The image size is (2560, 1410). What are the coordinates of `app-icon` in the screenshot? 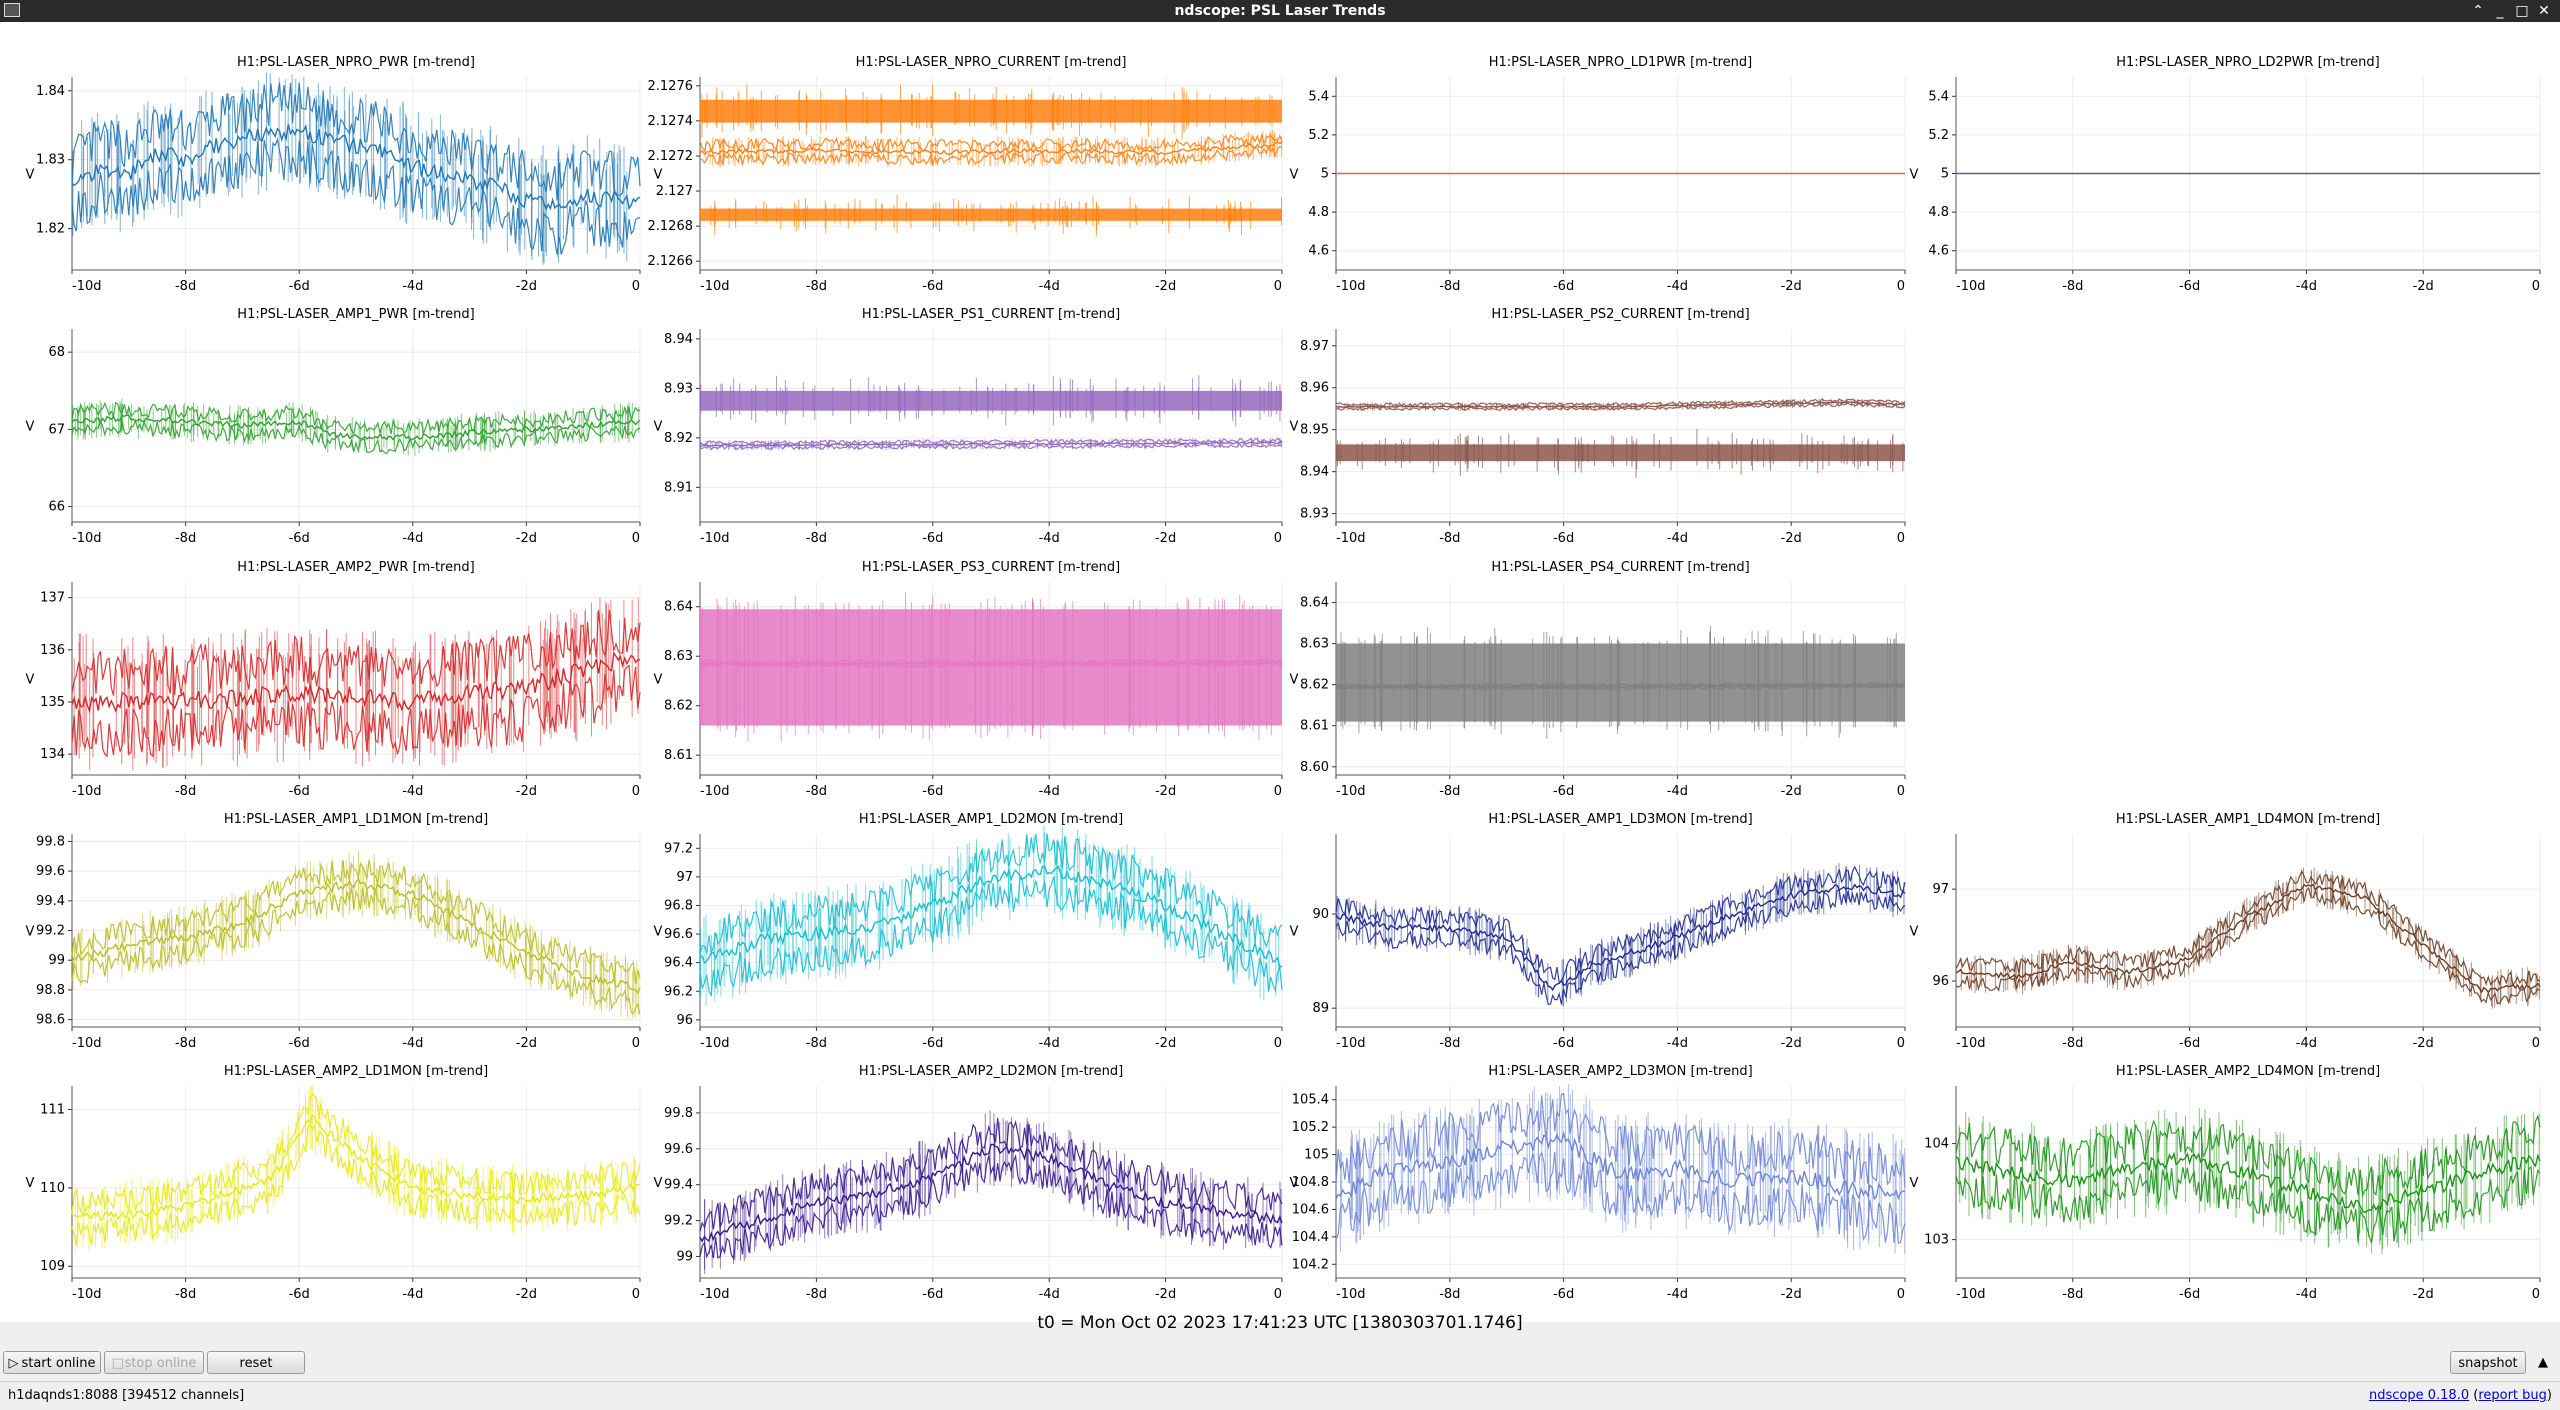 It's located at (12, 10).